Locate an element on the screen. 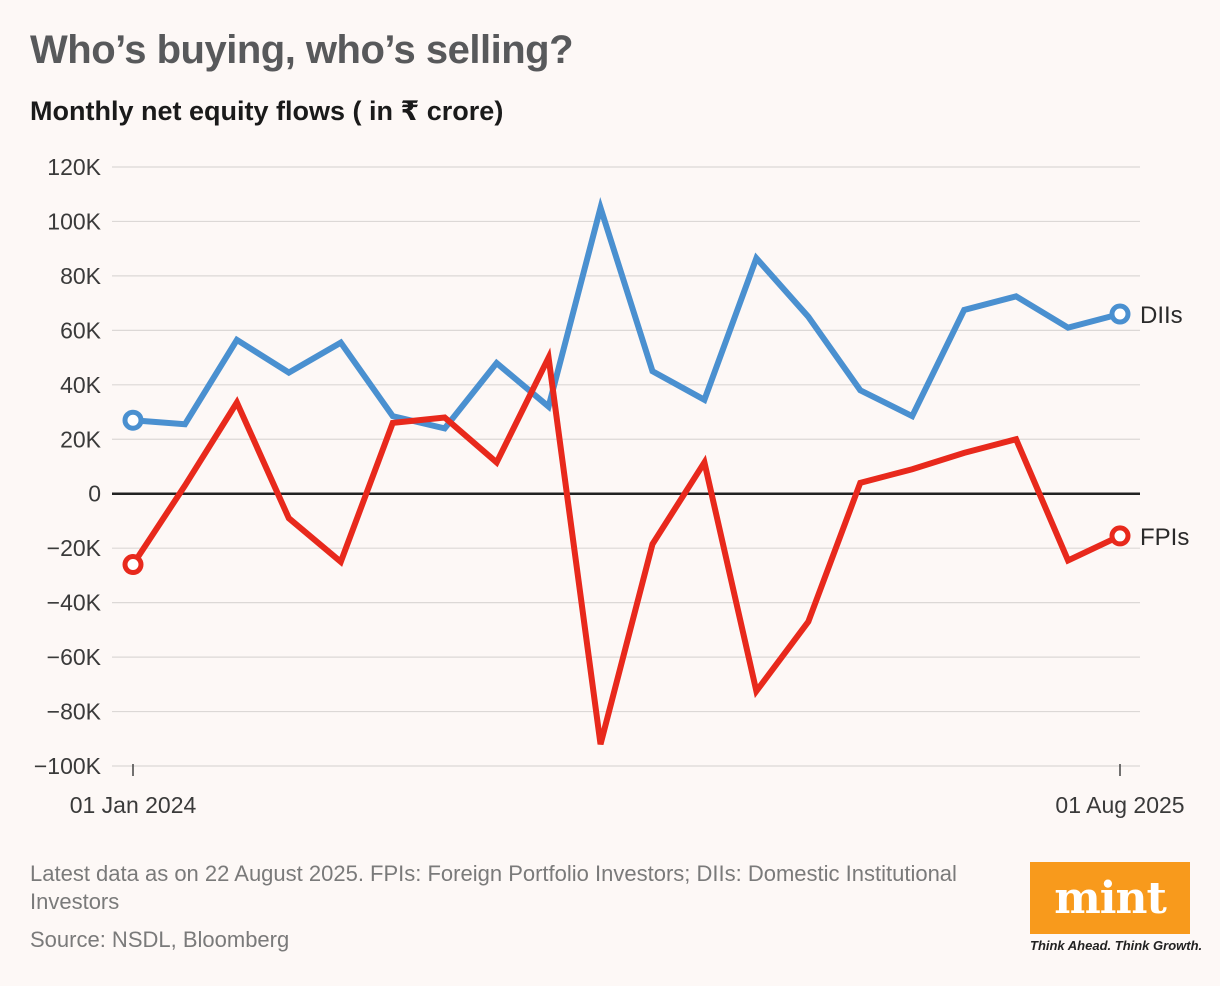 This screenshot has width=1220, height=986. y-tick-label: 60K is located at coordinates (81, 330).